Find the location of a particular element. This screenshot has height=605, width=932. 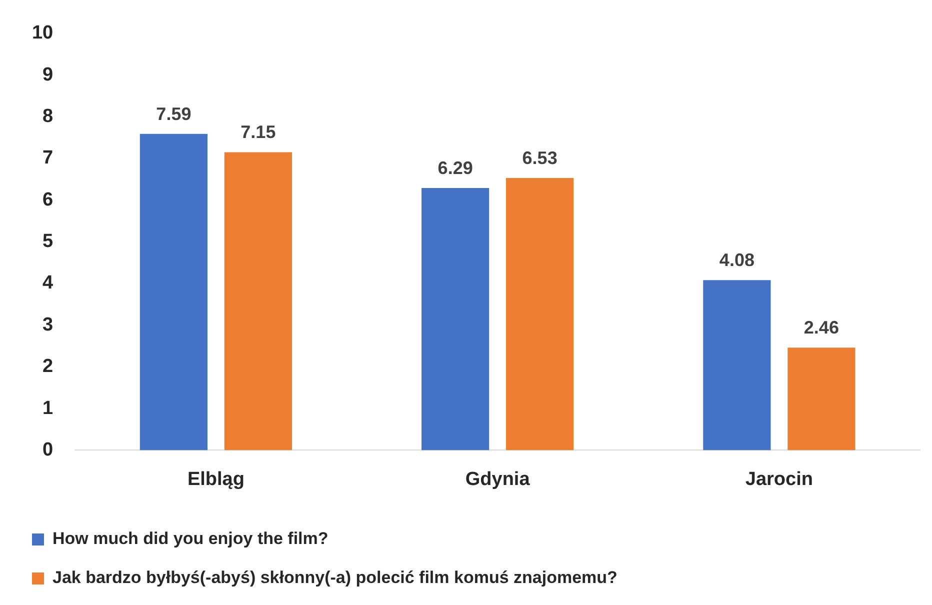

y-tick-label: 2 is located at coordinates (48, 367).